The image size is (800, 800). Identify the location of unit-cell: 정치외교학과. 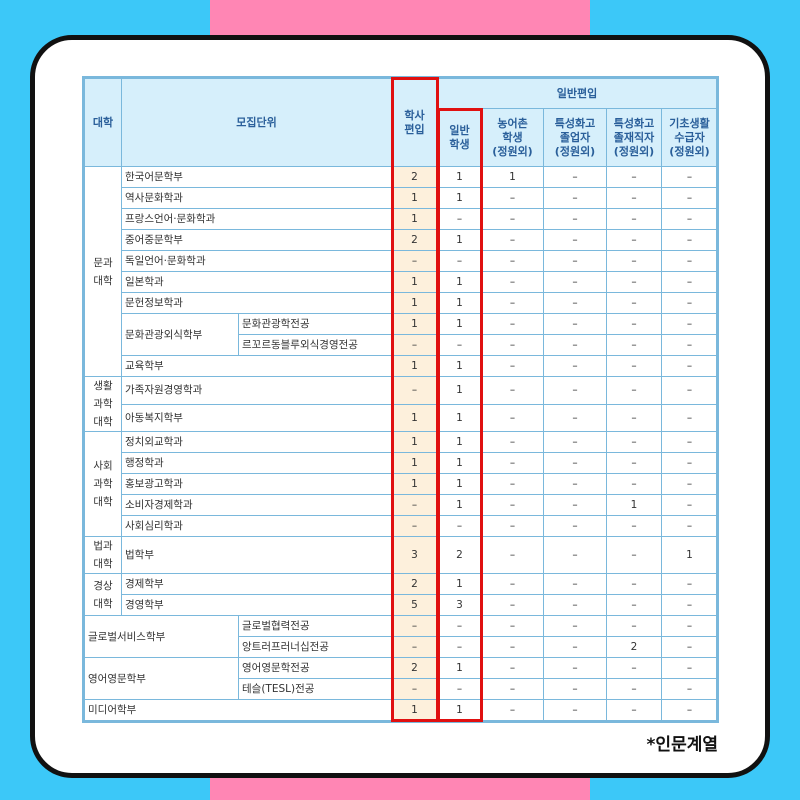
(256, 442).